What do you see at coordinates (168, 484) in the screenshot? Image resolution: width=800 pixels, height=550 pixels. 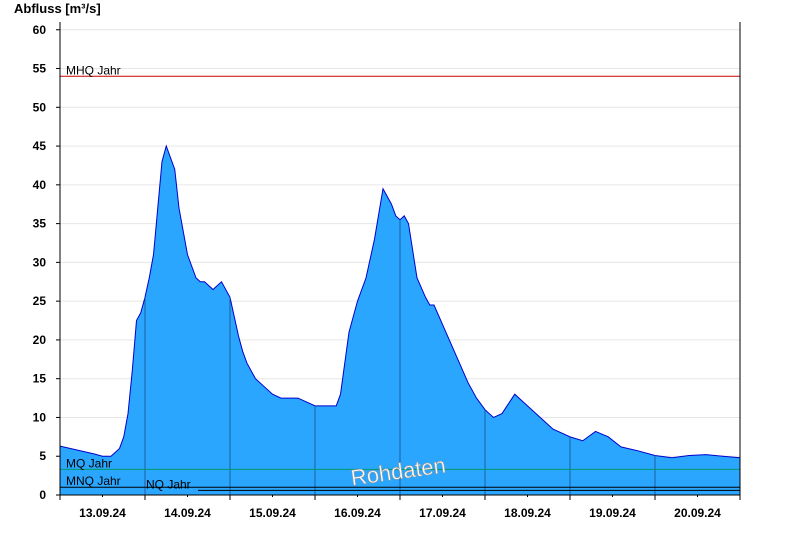 I see `ref-label-3: NQ Jahr` at bounding box center [168, 484].